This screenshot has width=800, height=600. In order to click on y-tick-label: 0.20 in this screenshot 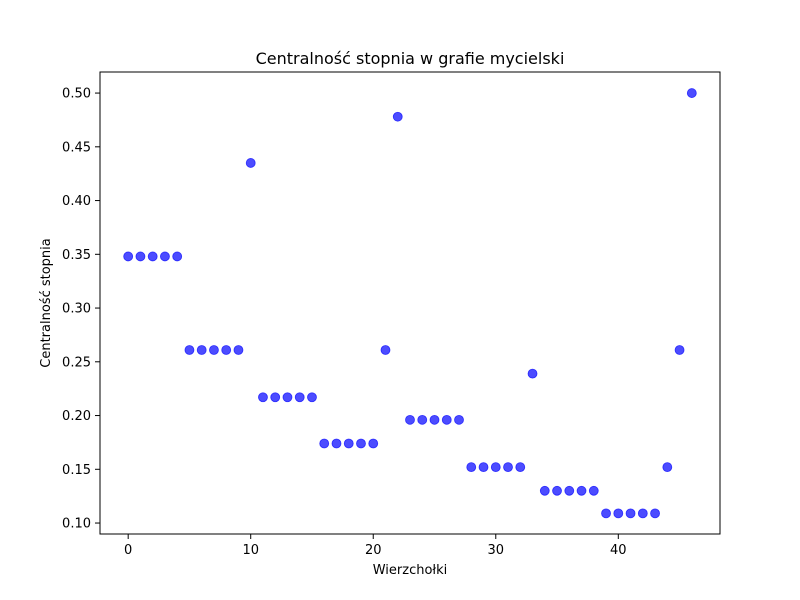, I will do `click(76, 416)`.